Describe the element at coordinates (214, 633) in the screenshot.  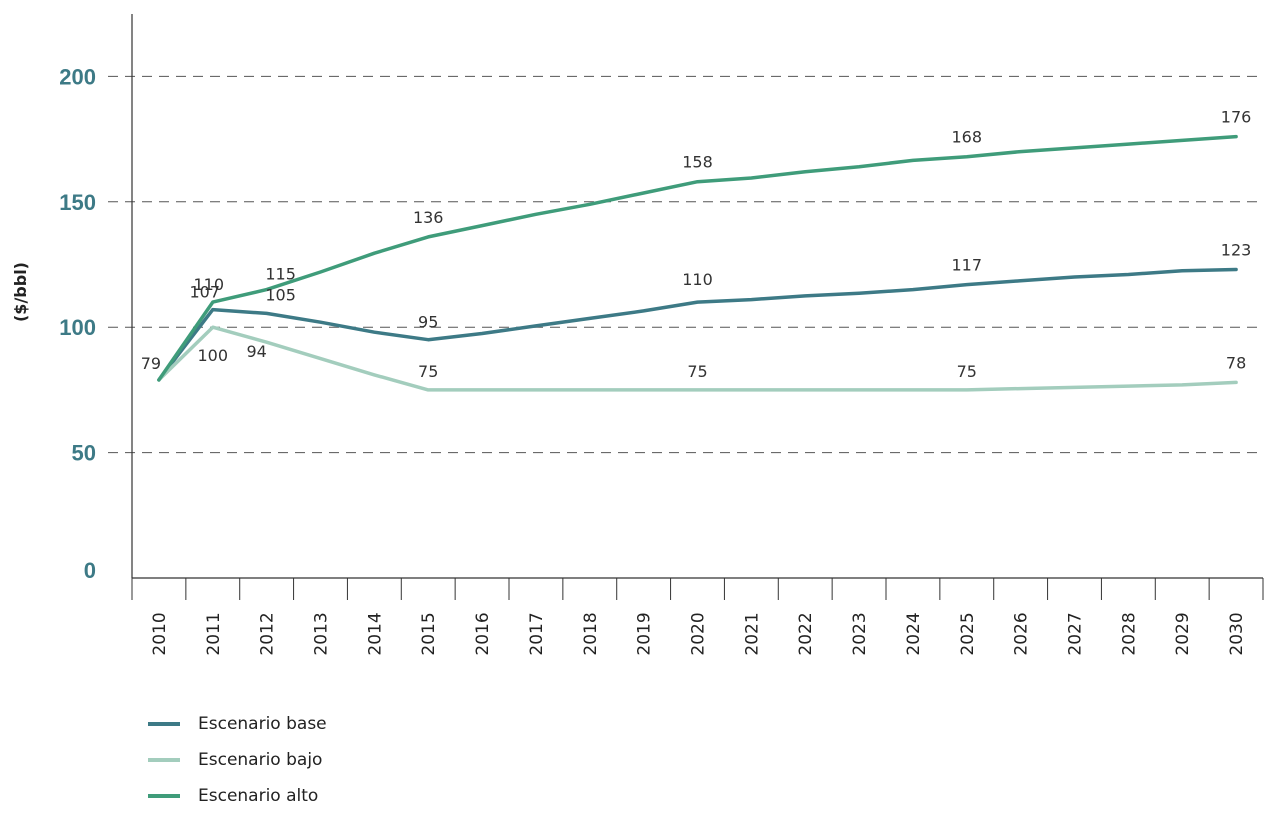
I see `x-tick-label: 2011` at that location.